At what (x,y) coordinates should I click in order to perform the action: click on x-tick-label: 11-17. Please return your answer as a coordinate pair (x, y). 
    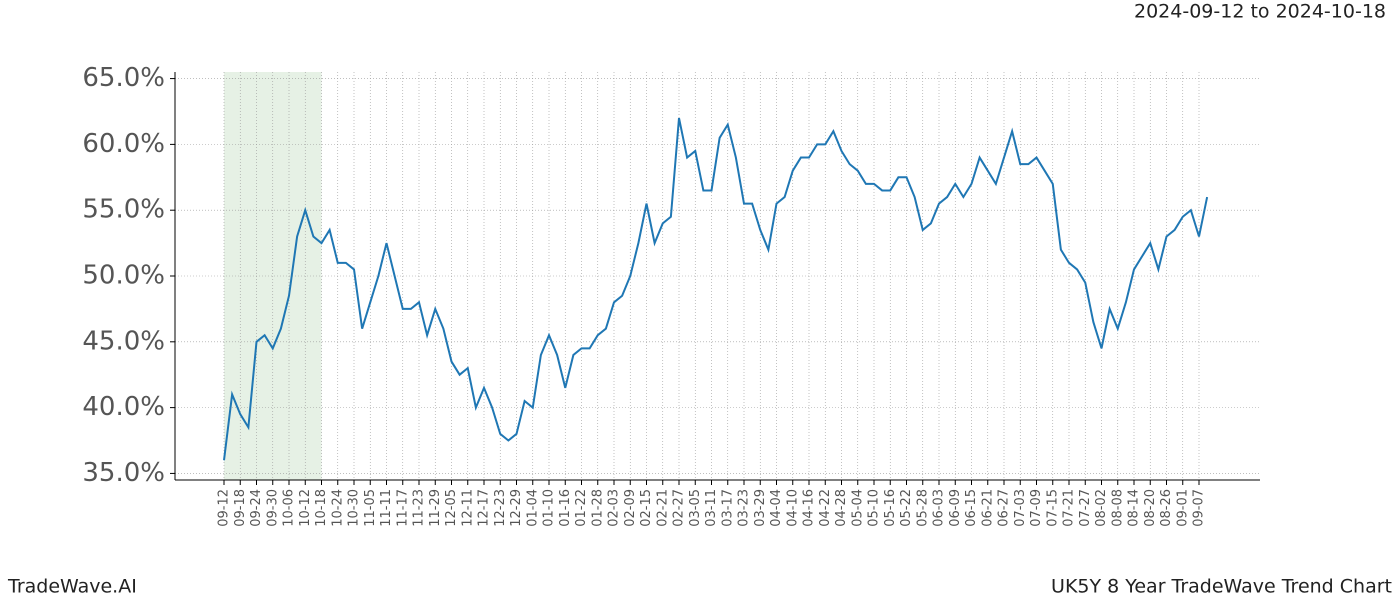
    Looking at the image, I should click on (402, 508).